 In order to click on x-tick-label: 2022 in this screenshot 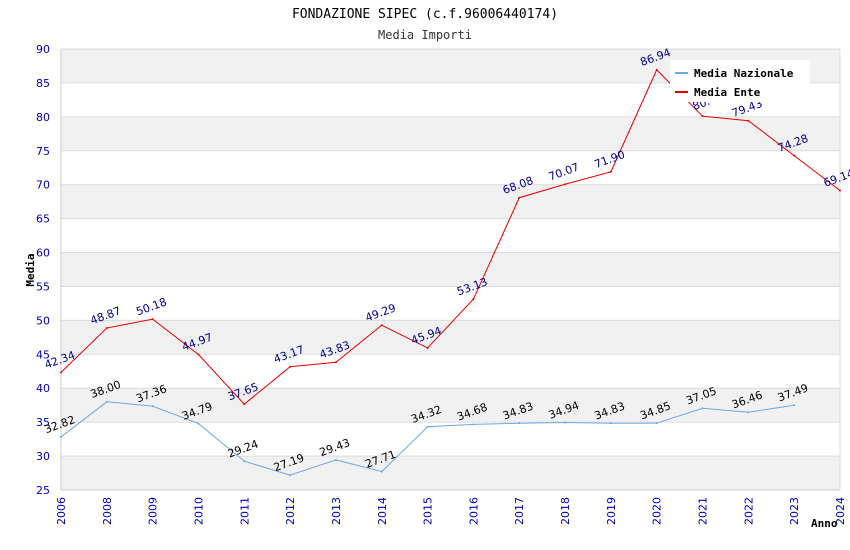, I will do `click(748, 511)`.